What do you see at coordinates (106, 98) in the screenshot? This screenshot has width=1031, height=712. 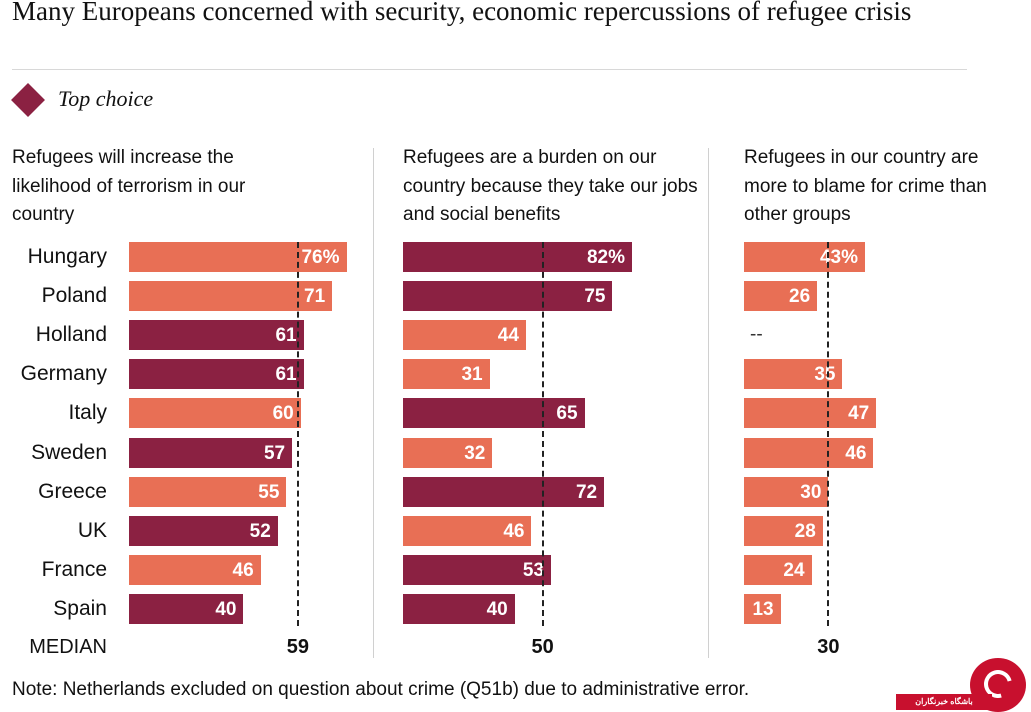 I see `legend-label: Top choice` at bounding box center [106, 98].